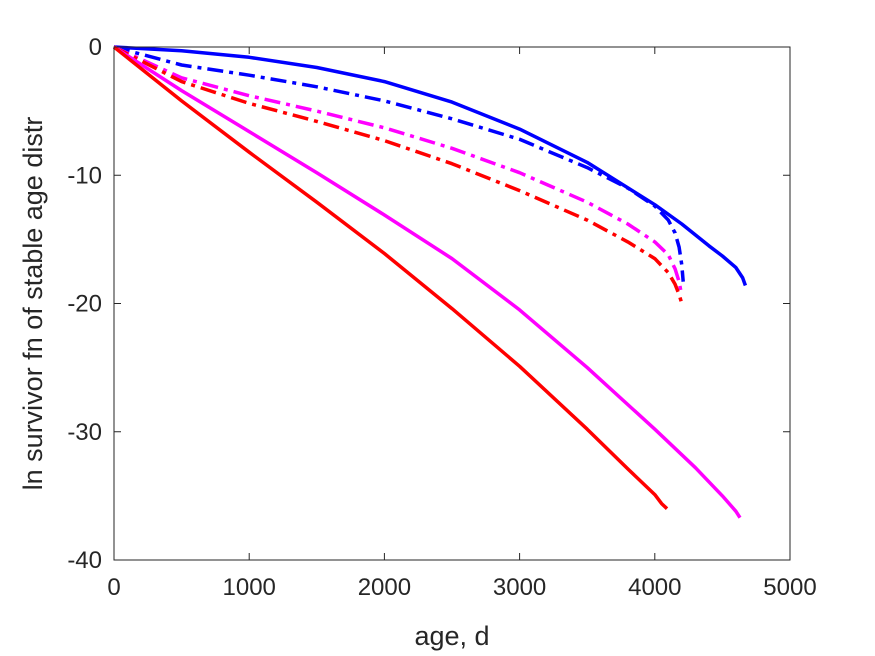 This screenshot has height=656, width=875. Describe the element at coordinates (789, 587) in the screenshot. I see `x-tick-label: 5000` at that location.